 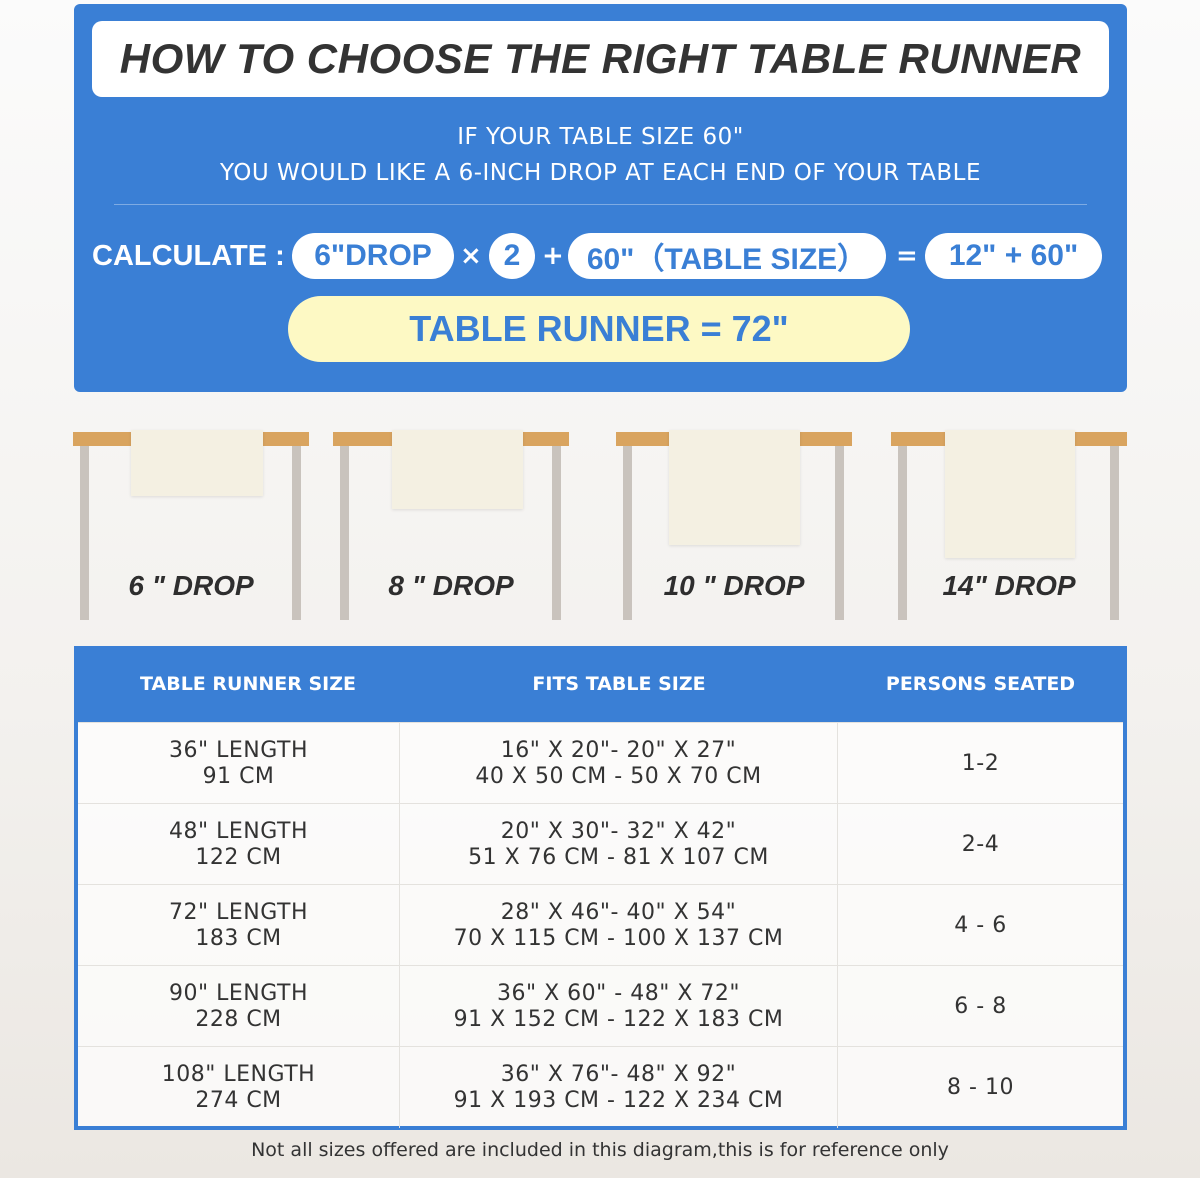 I want to click on divider, so click(x=600, y=204).